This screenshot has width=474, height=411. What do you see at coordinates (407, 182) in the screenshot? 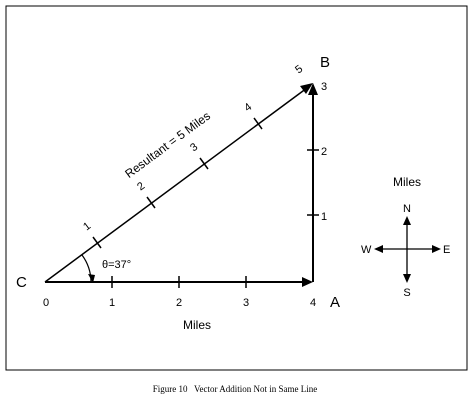
I see `compass-title: Miles` at bounding box center [407, 182].